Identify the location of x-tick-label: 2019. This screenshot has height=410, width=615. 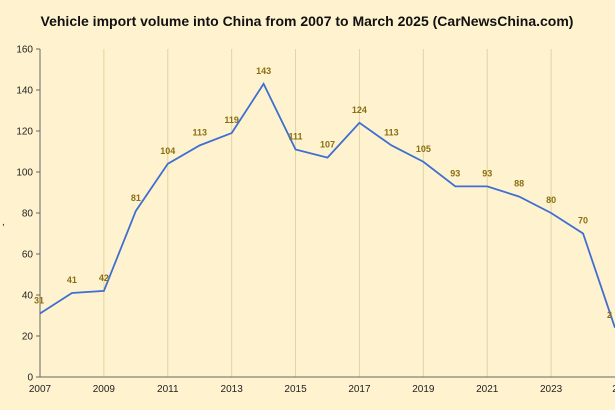
(423, 389).